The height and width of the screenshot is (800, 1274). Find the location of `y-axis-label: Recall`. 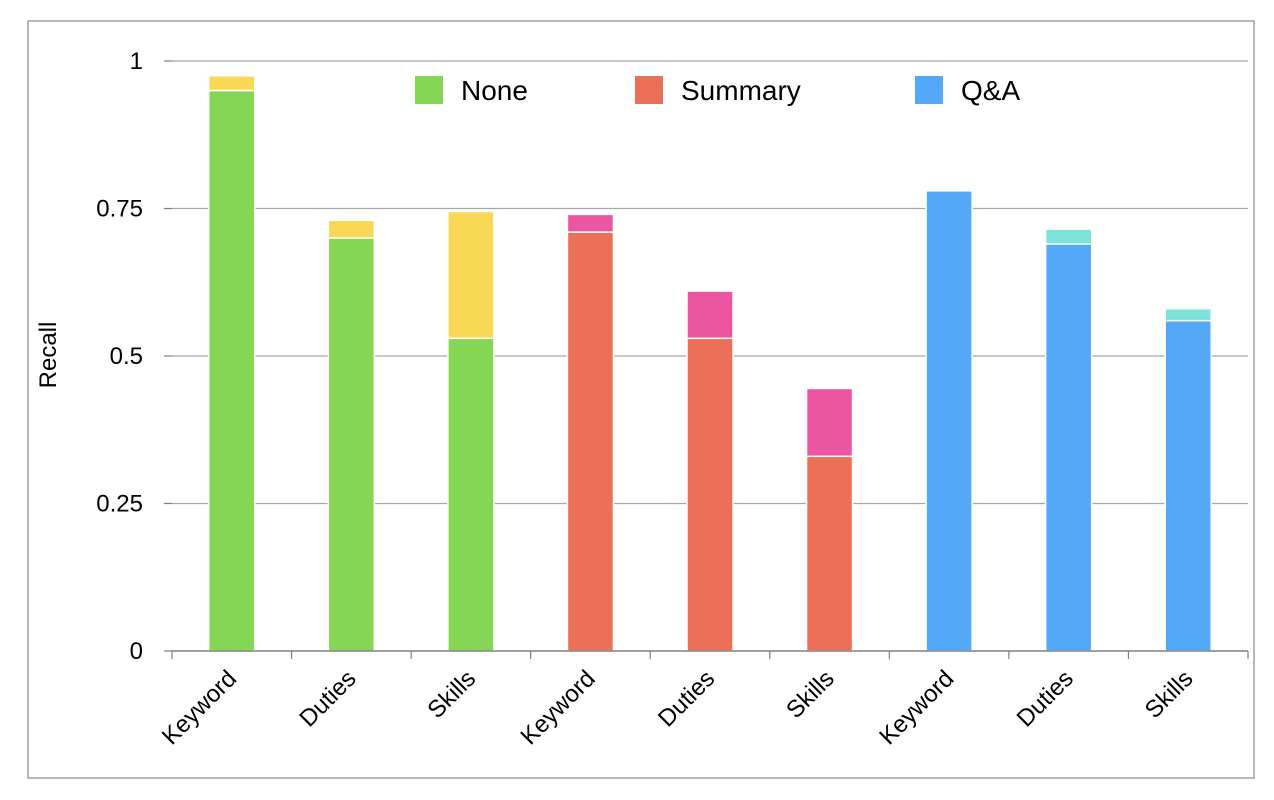

y-axis-label: Recall is located at coordinates (48, 355).